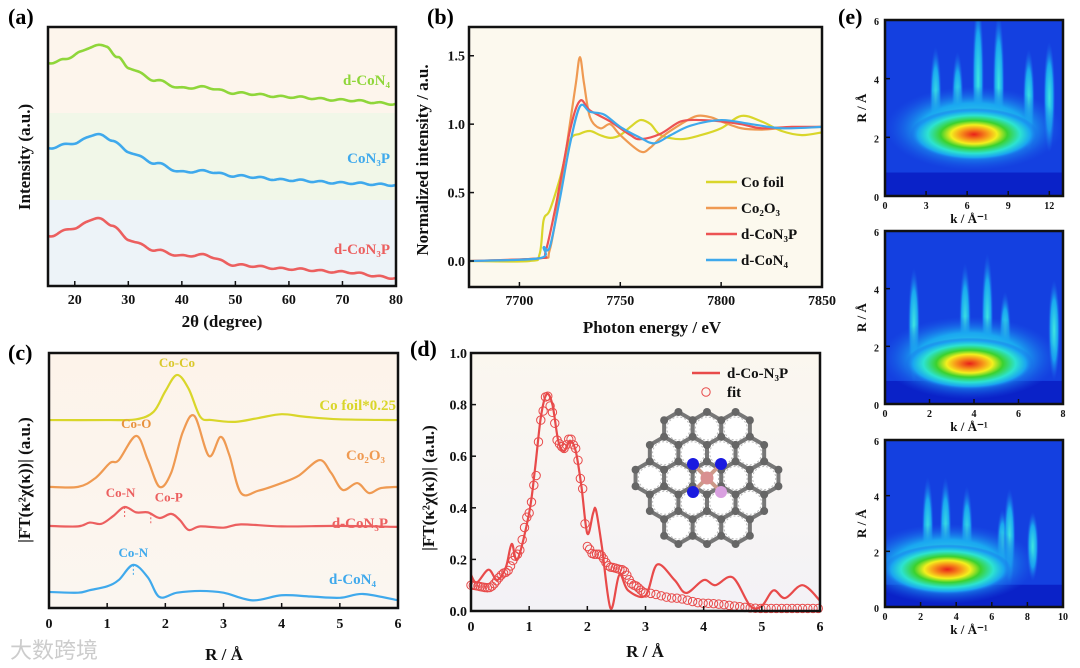 The image size is (1080, 668). What do you see at coordinates (861, 108) in the screenshot?
I see `e1-y-axis-title: R / Å` at bounding box center [861, 108].